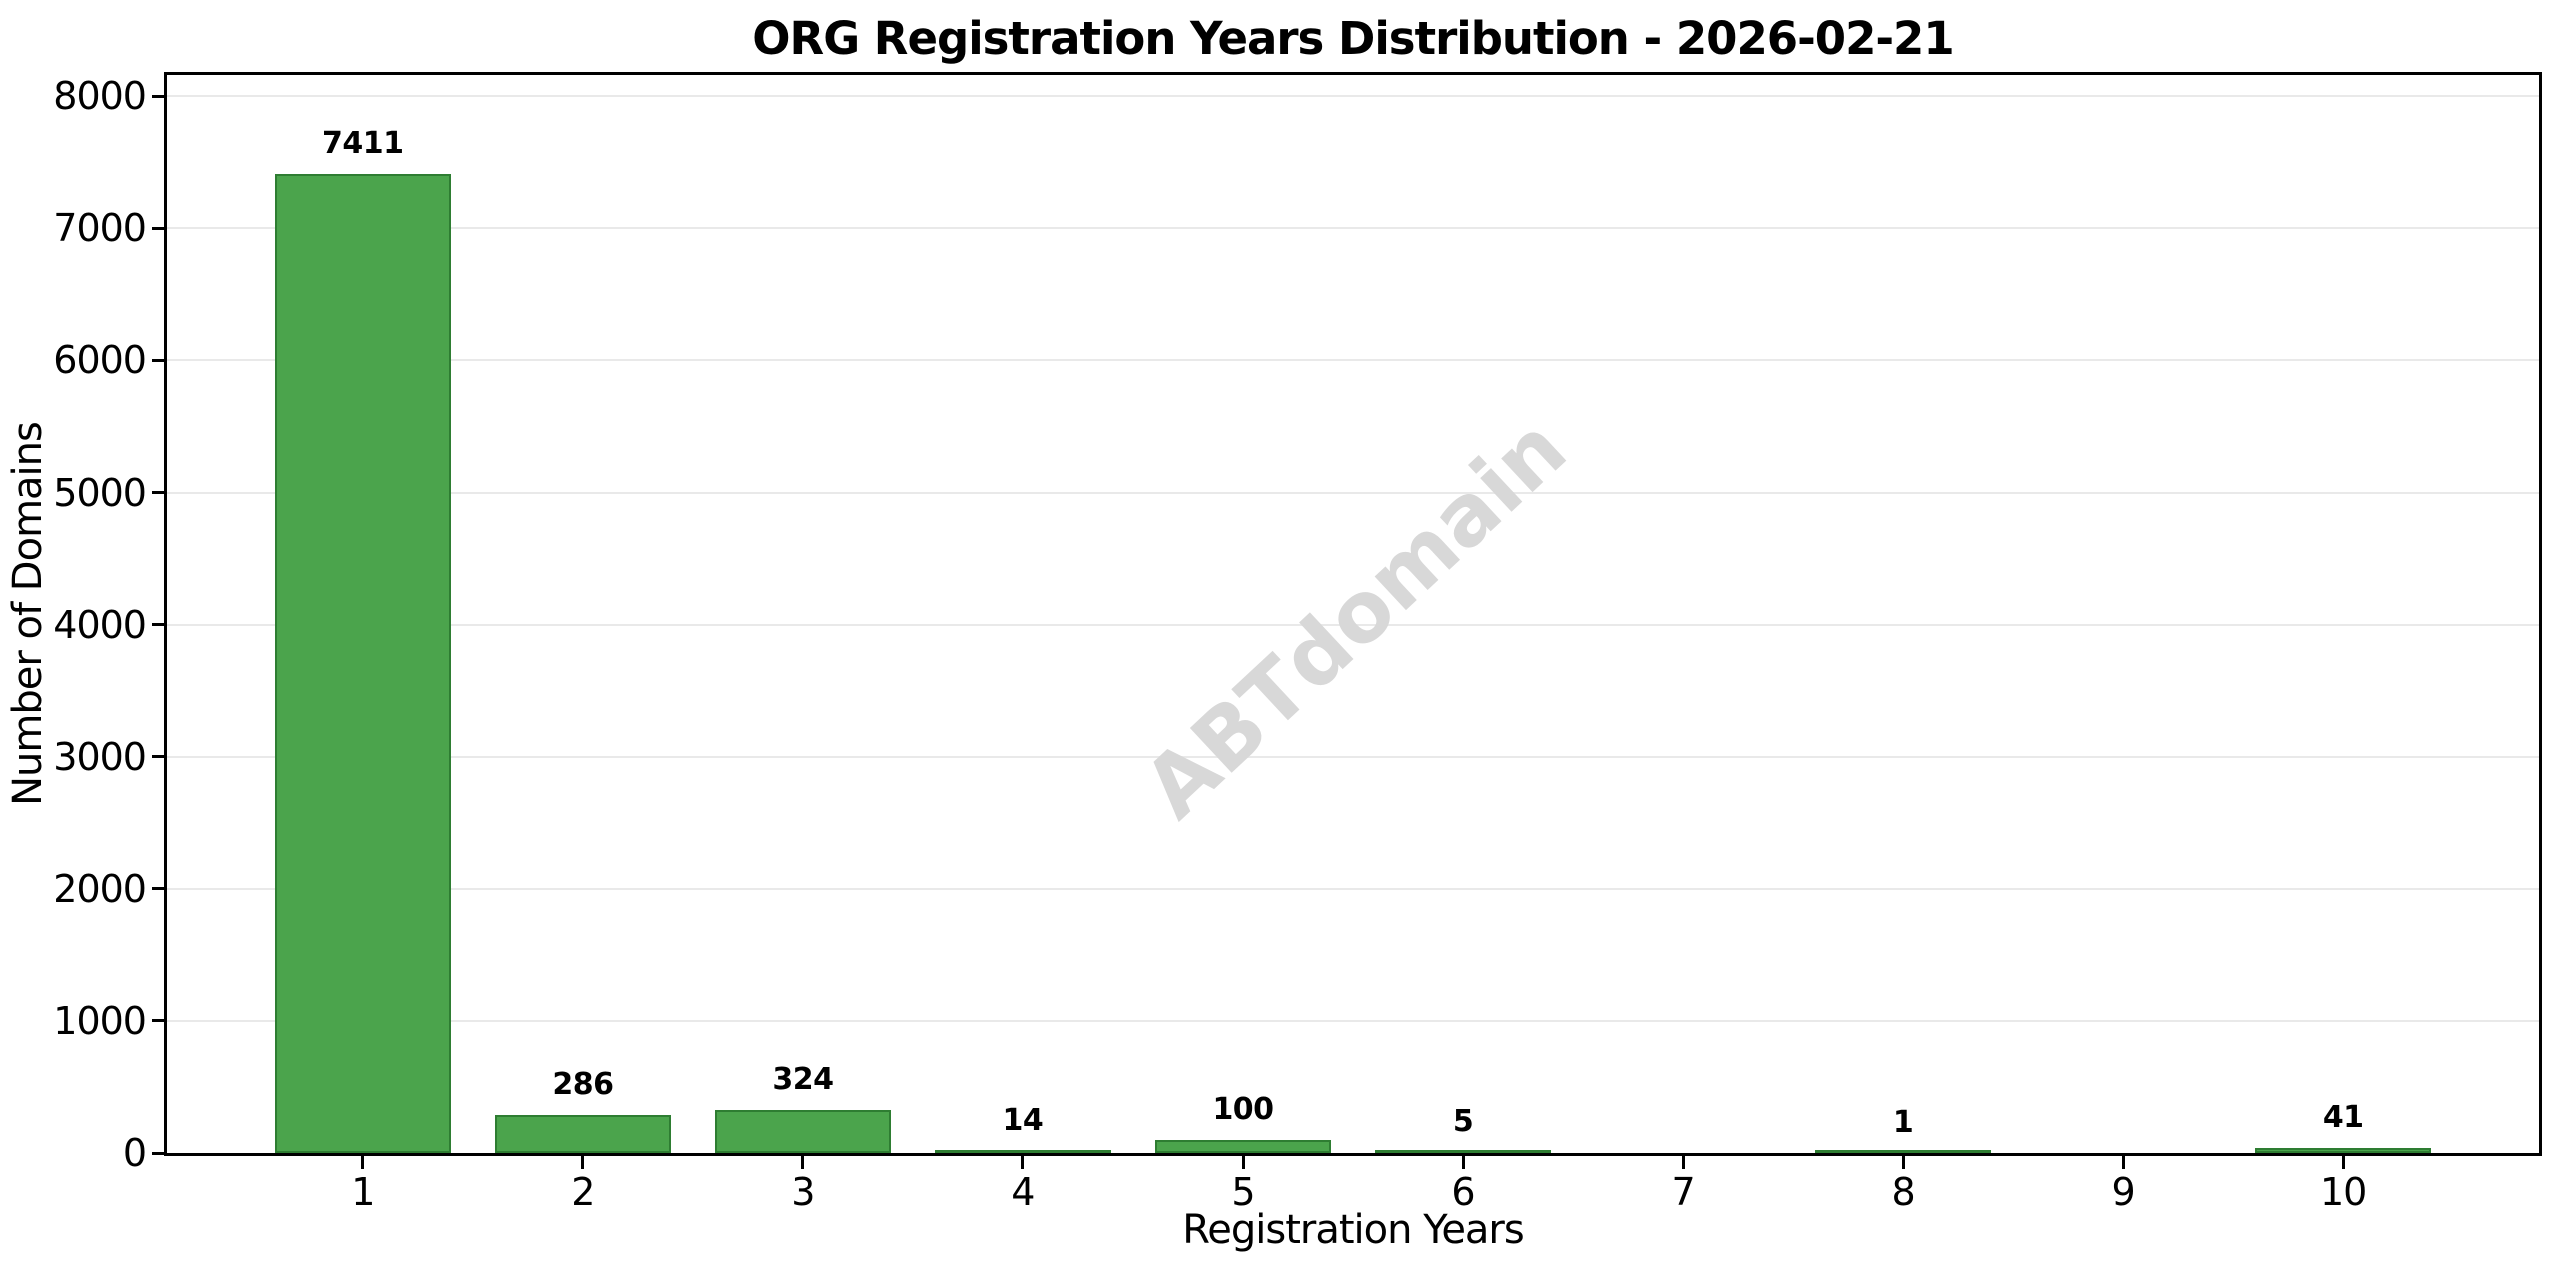 Image resolution: width=2560 pixels, height=1271 pixels. Describe the element at coordinates (1353, 1230) in the screenshot. I see `x-axis-label: Registration Years` at that location.